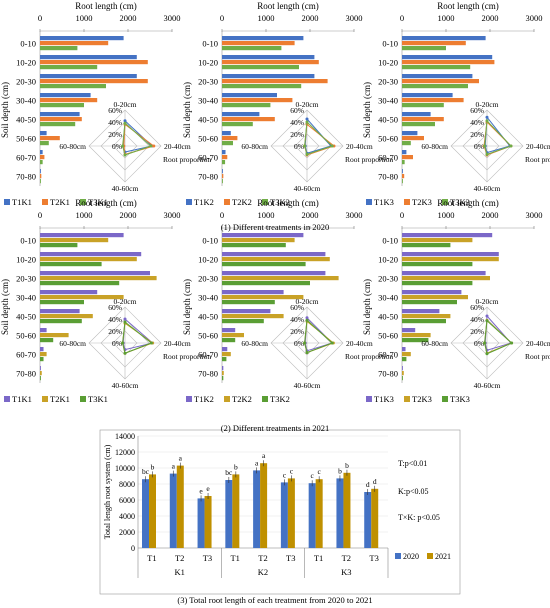 The width and height of the screenshot is (550, 608). What do you see at coordinates (26, 336) in the screenshot?
I see `p4-y-tick-label: 50-60` at bounding box center [26, 336].